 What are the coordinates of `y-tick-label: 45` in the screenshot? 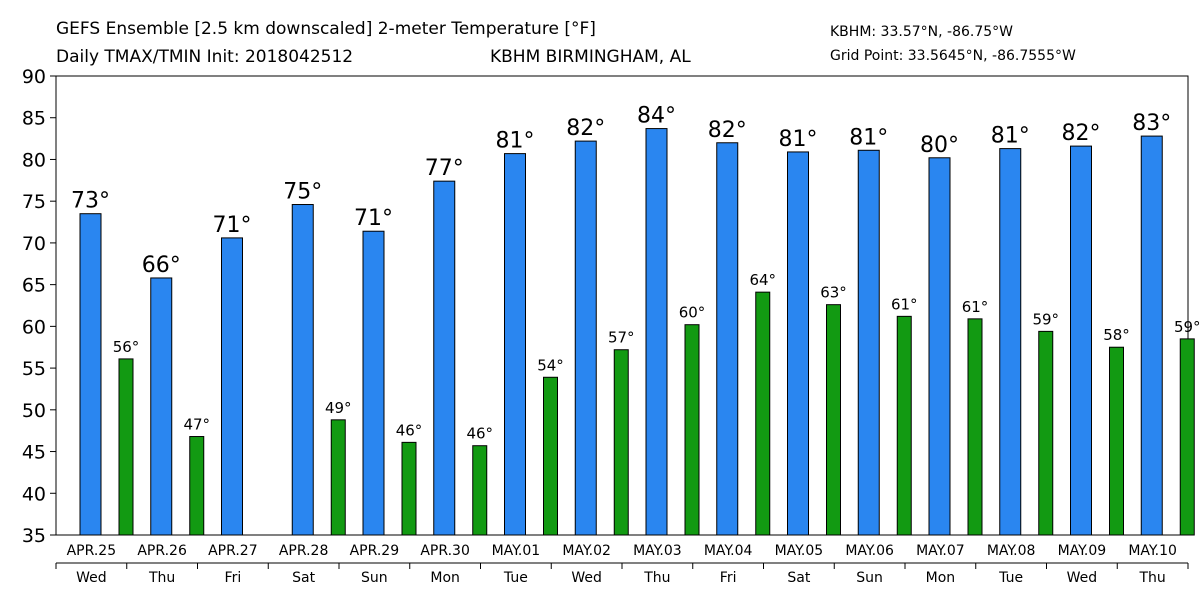 It's located at (34, 453).